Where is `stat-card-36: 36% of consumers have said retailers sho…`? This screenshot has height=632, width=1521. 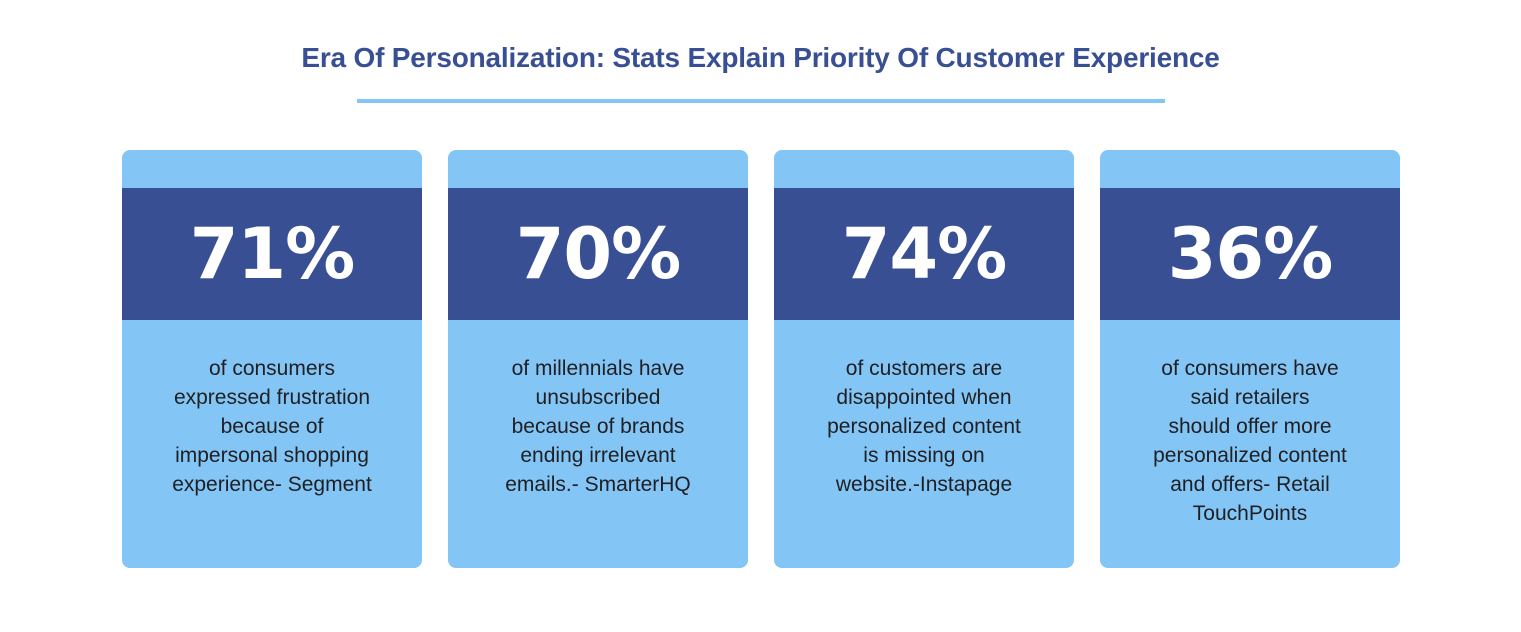 stat-card-36: 36% of consumers have said retailers sho… is located at coordinates (1250, 359).